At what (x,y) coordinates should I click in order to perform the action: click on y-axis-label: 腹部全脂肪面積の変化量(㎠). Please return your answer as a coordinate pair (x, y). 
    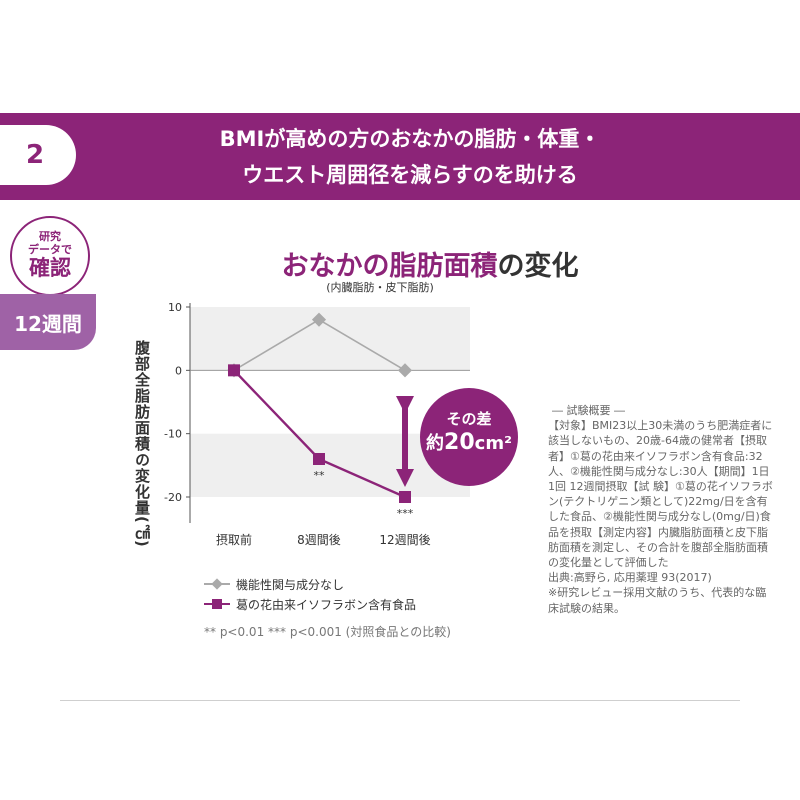
    Looking at the image, I should click on (142, 444).